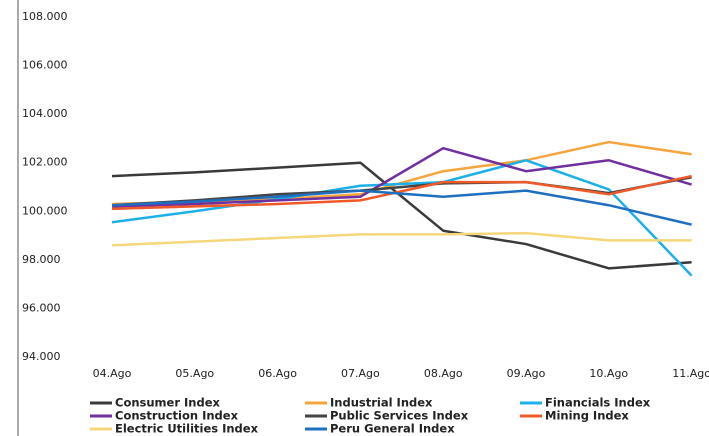 The width and height of the screenshot is (709, 436). Describe the element at coordinates (360, 373) in the screenshot. I see `x-tick-label: 07.Ago` at that location.